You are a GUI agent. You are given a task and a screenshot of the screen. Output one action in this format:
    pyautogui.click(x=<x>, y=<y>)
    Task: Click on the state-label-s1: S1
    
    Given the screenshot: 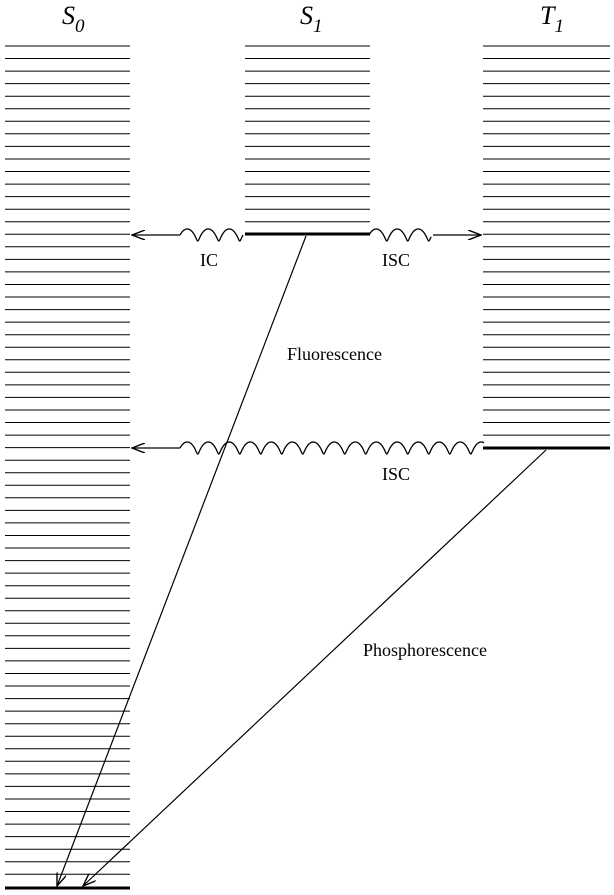 What is the action you would take?
    pyautogui.click(x=311, y=19)
    